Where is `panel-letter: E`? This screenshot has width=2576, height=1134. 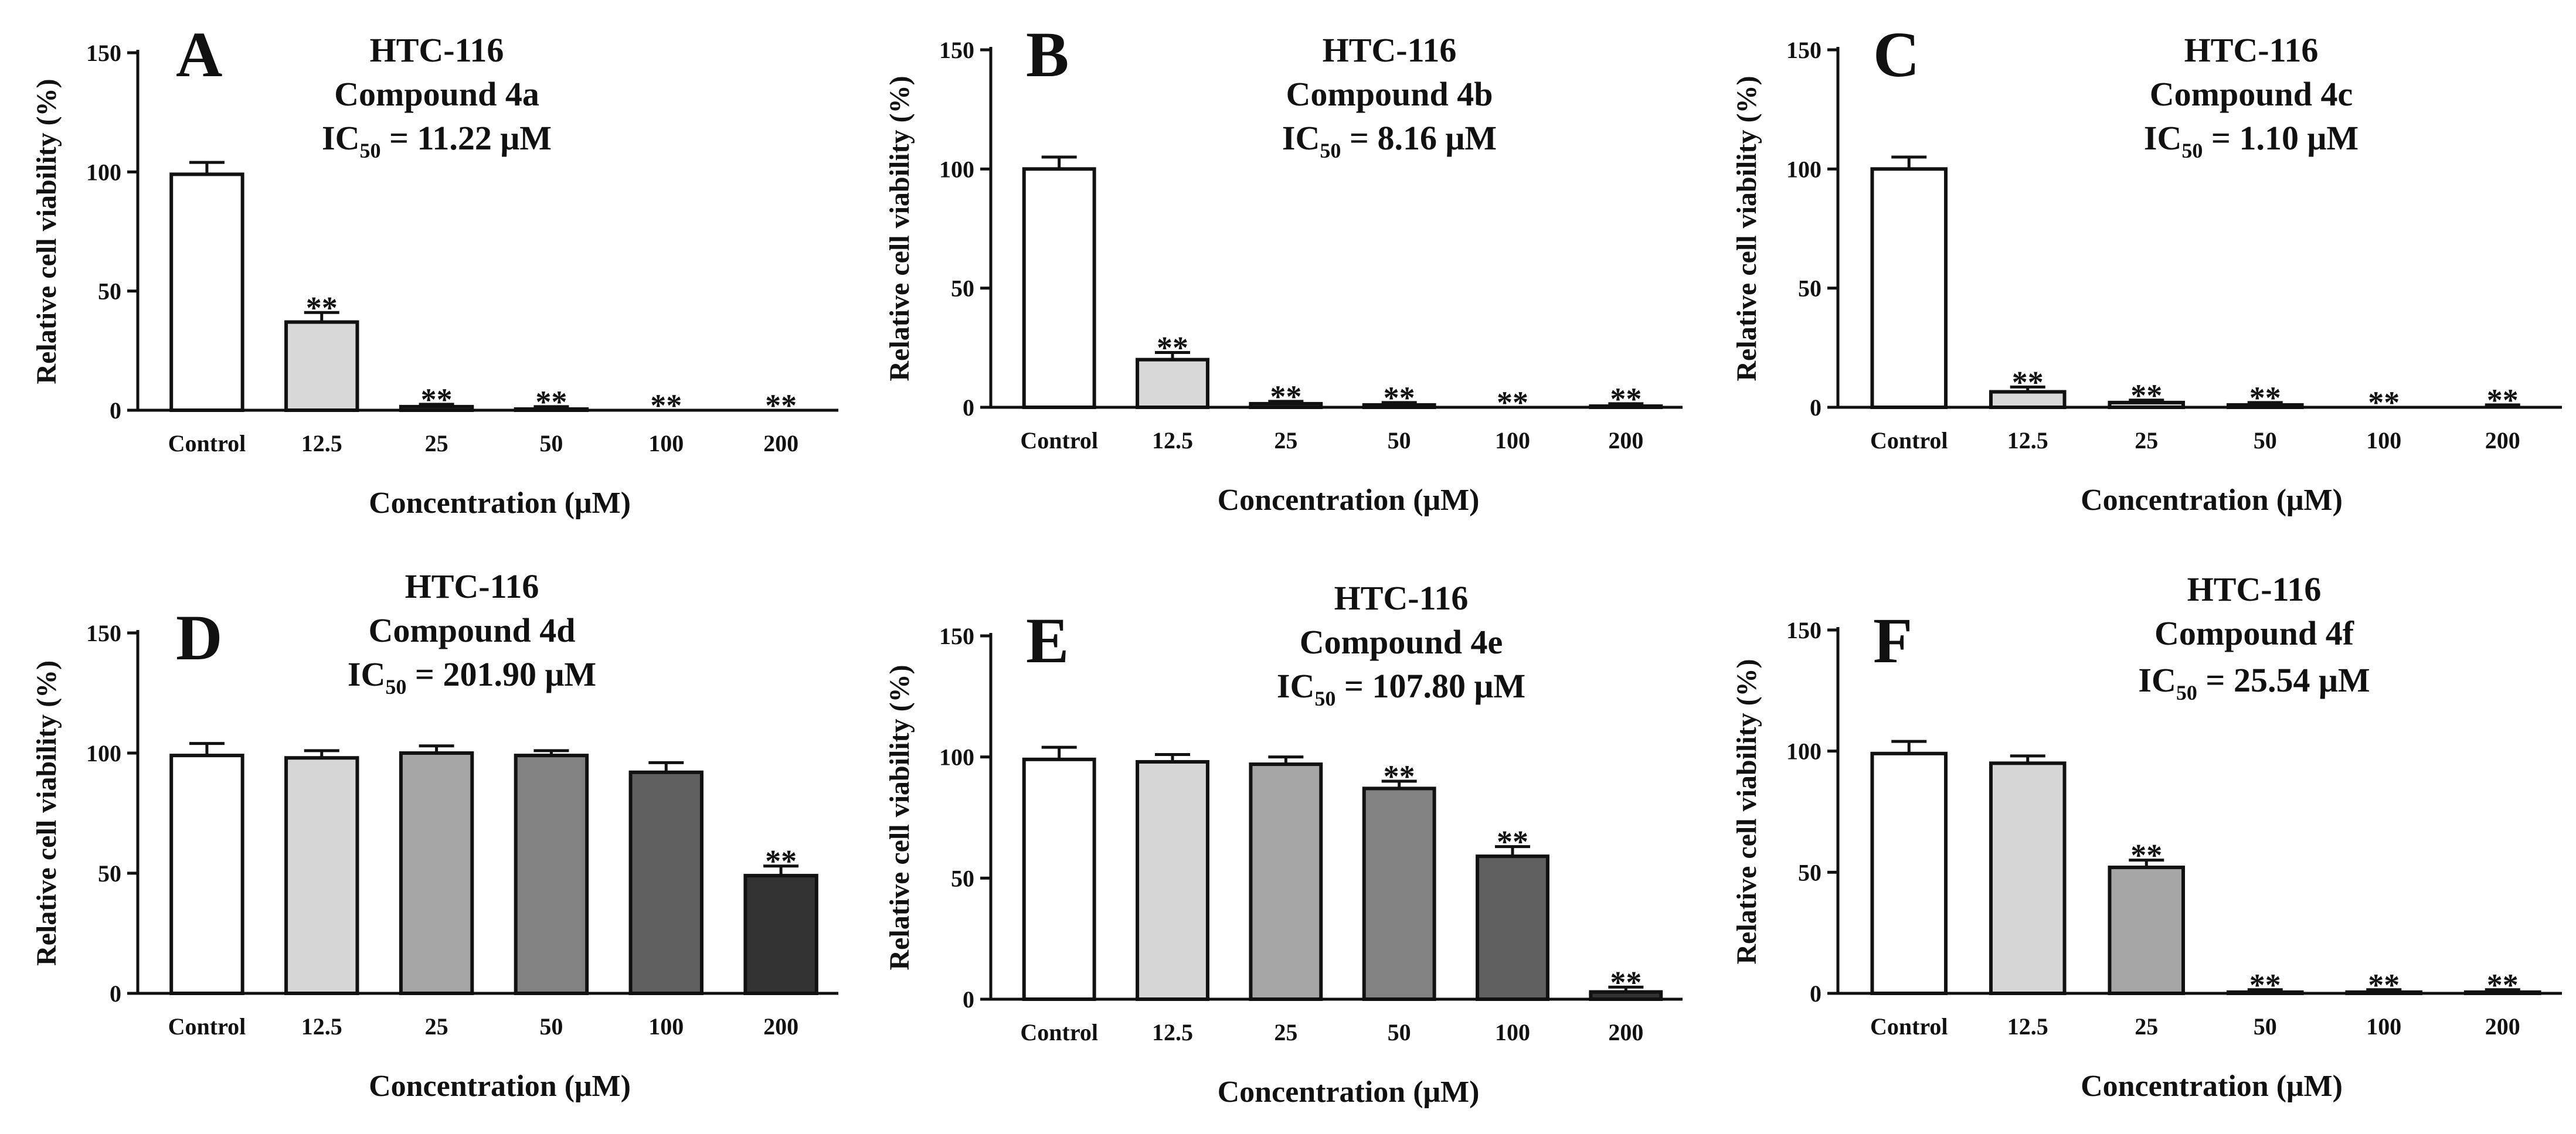
panel-letter: E is located at coordinates (1048, 640).